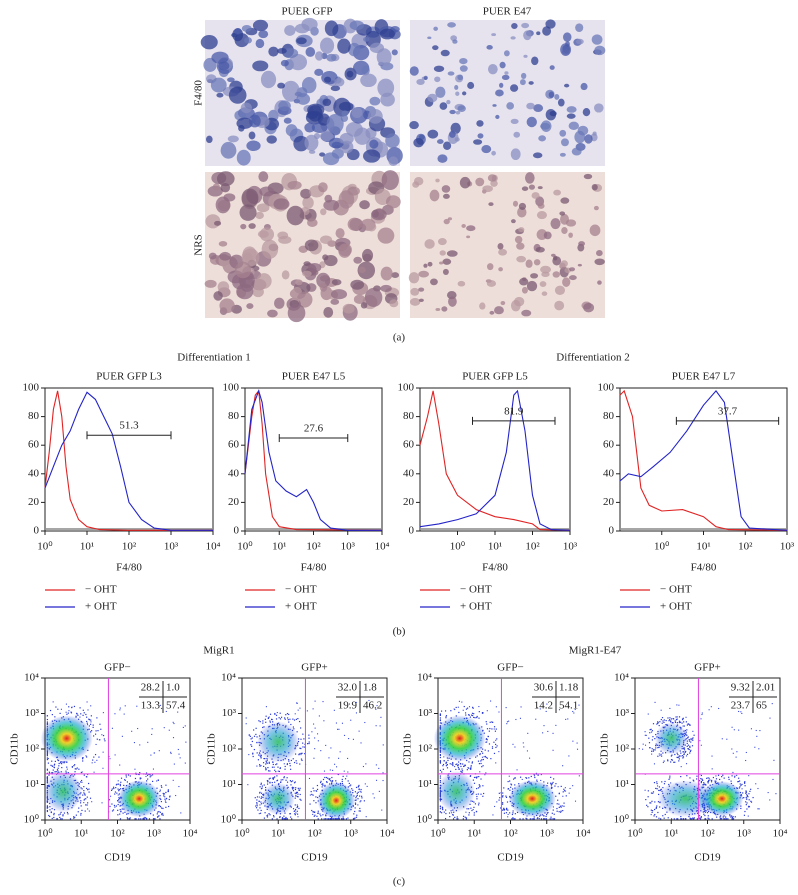  What do you see at coordinates (45, 547) in the screenshot?
I see `x-tick-label: 10⁰` at bounding box center [45, 547].